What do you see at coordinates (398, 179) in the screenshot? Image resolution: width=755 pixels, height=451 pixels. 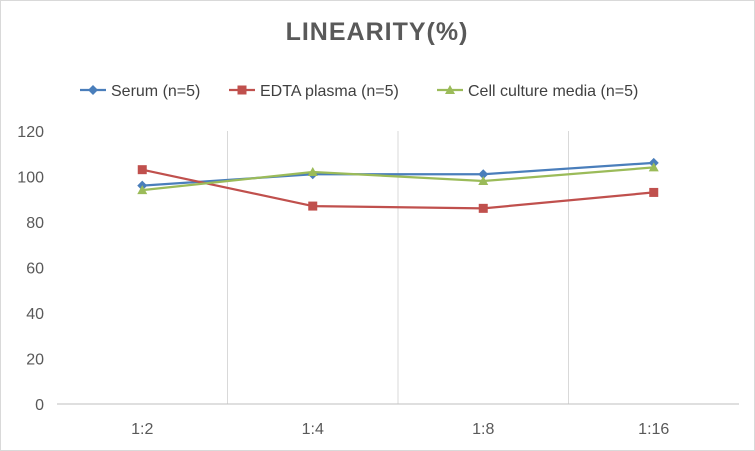 I see `series-line-cell-culture-media` at bounding box center [398, 179].